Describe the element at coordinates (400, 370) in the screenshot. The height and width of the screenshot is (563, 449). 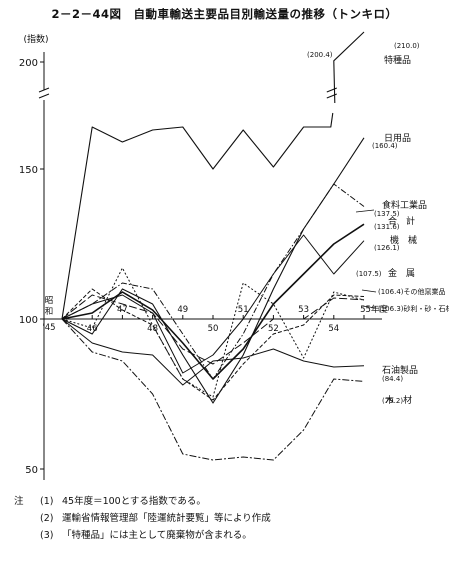
I see `series-name-label: 石油製品` at that location.